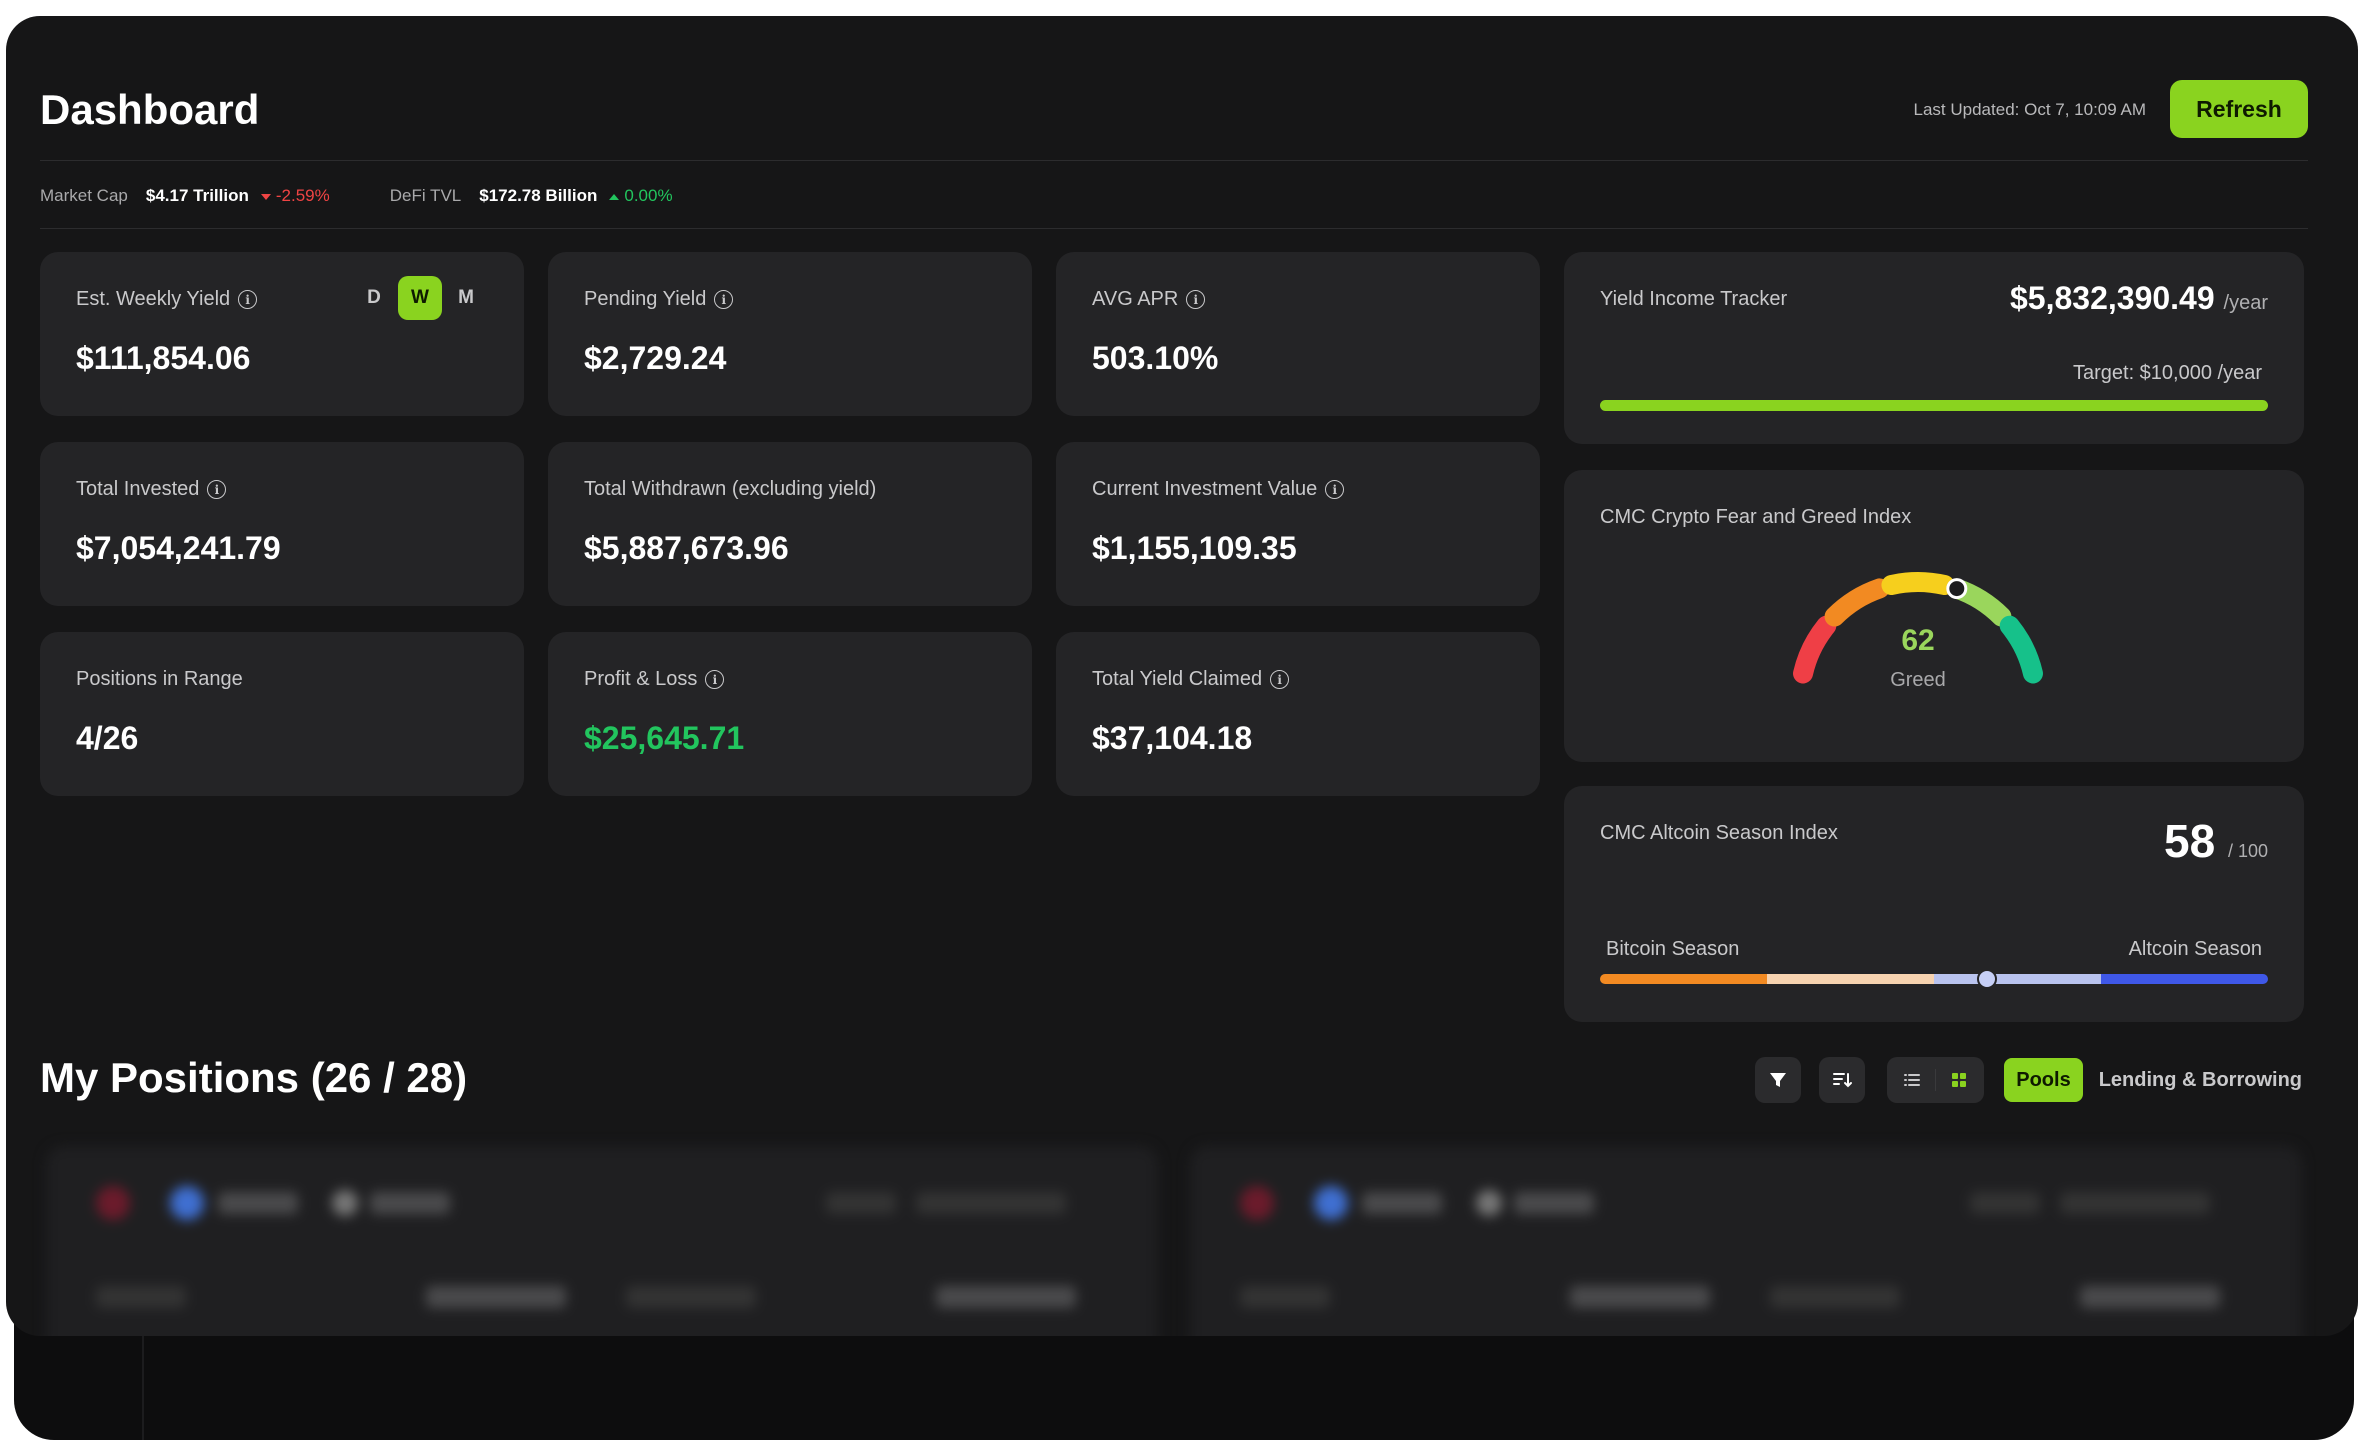 The height and width of the screenshot is (1450, 2364). Describe the element at coordinates (659, 299) in the screenshot. I see `stat-label: Pending Yield i` at that location.